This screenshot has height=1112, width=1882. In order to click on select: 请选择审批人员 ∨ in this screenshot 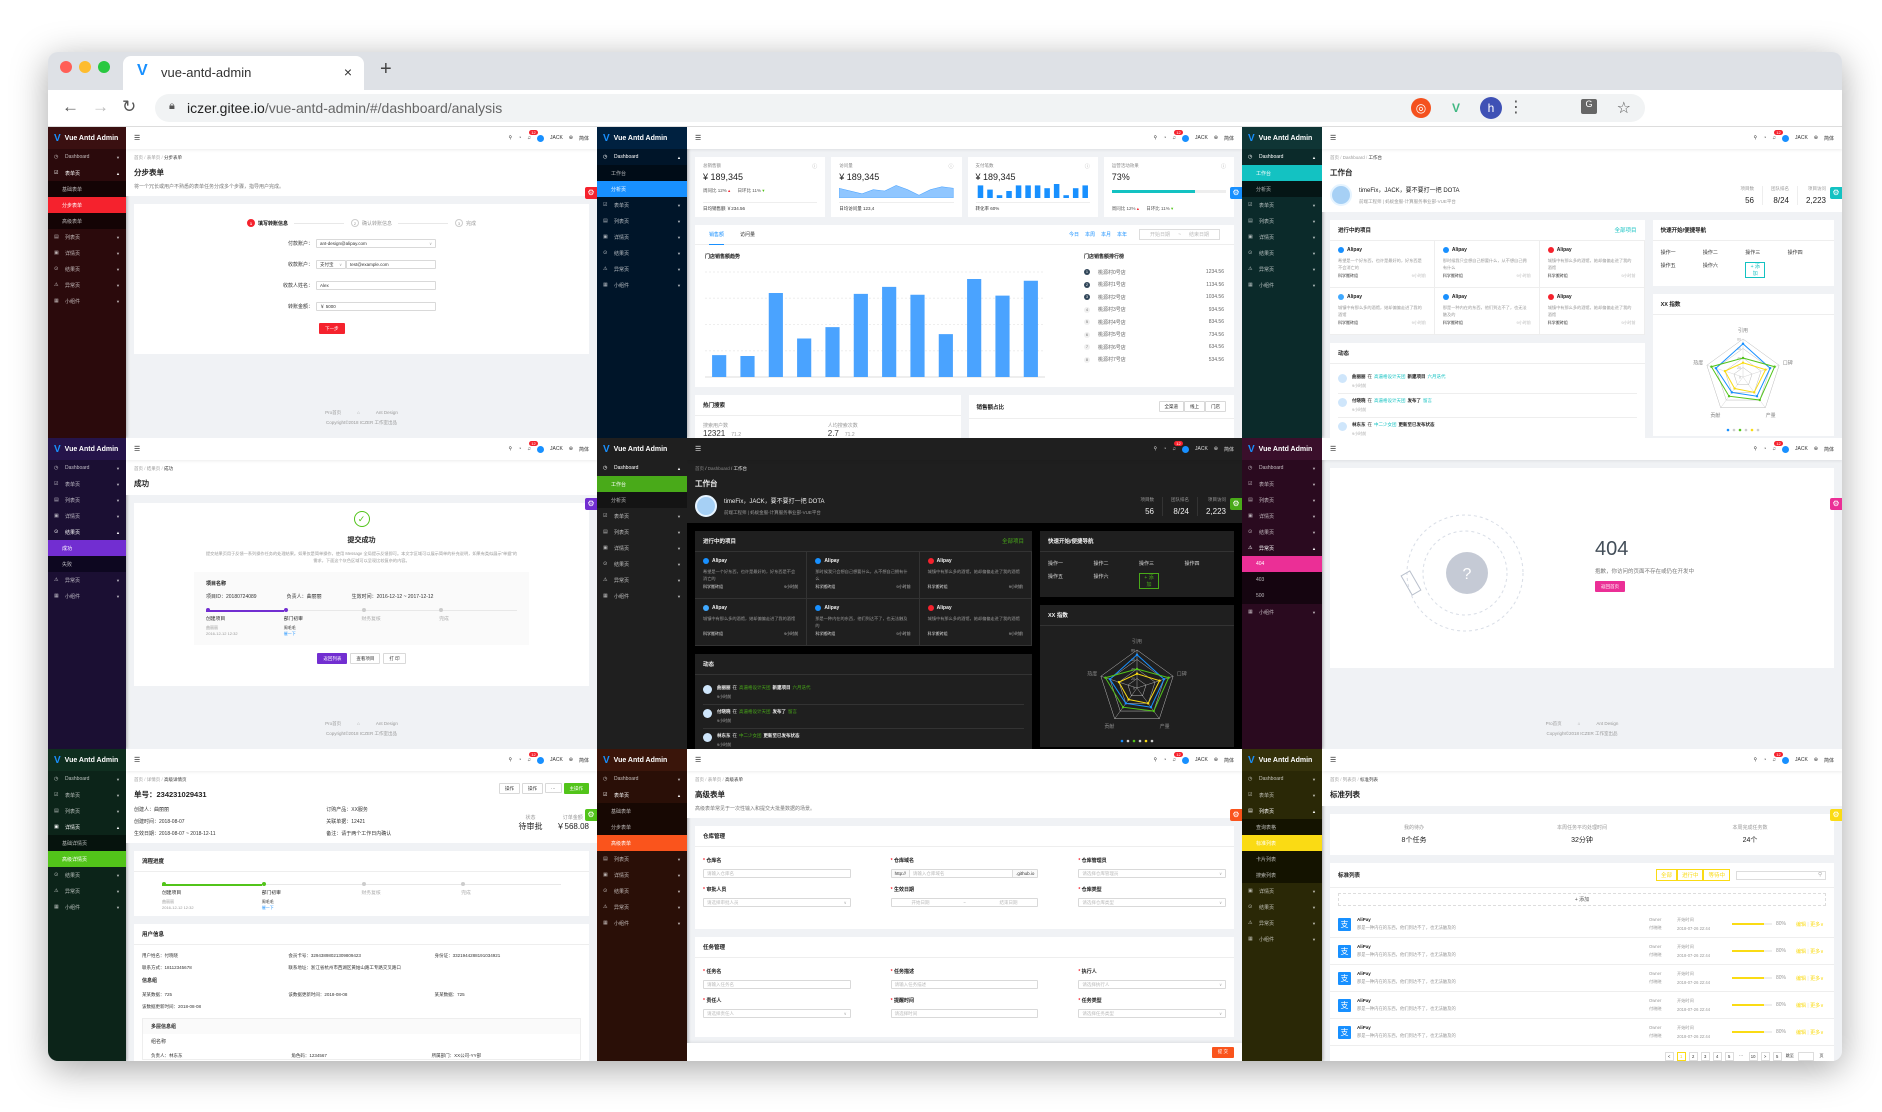, I will do `click(777, 902)`.